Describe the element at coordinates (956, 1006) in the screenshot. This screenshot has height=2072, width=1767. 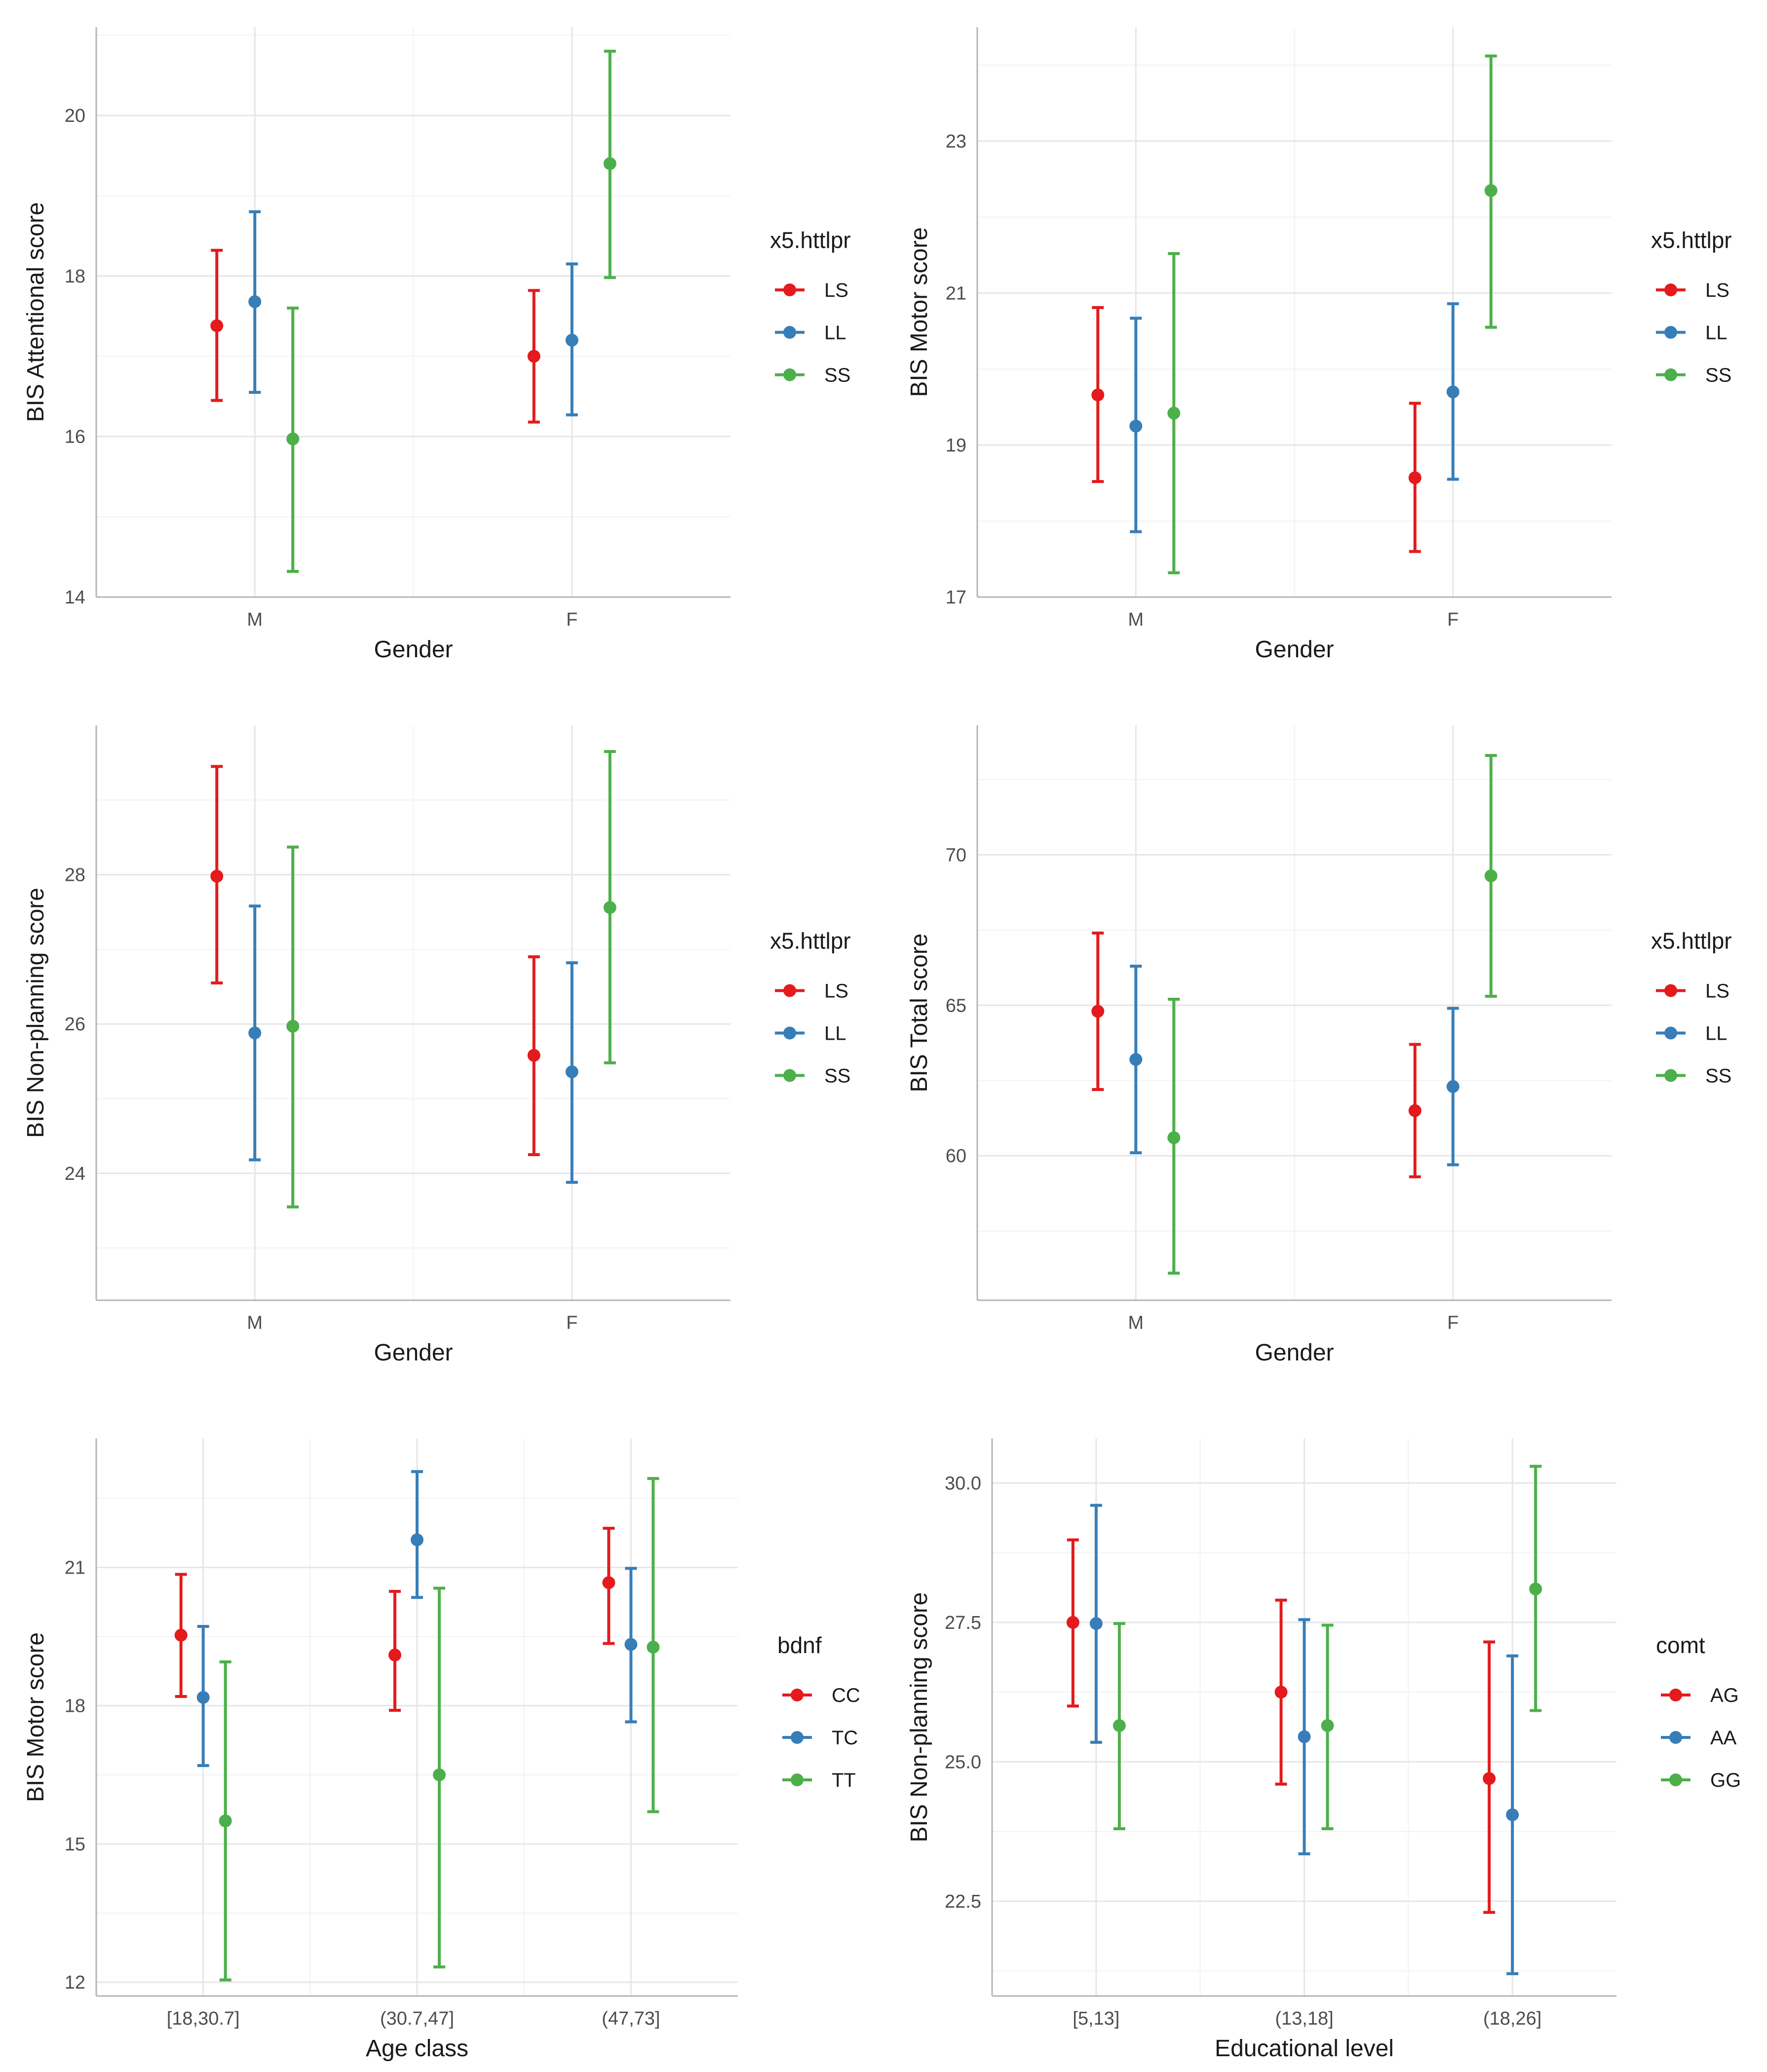
I see `y-tick-label: 65` at that location.